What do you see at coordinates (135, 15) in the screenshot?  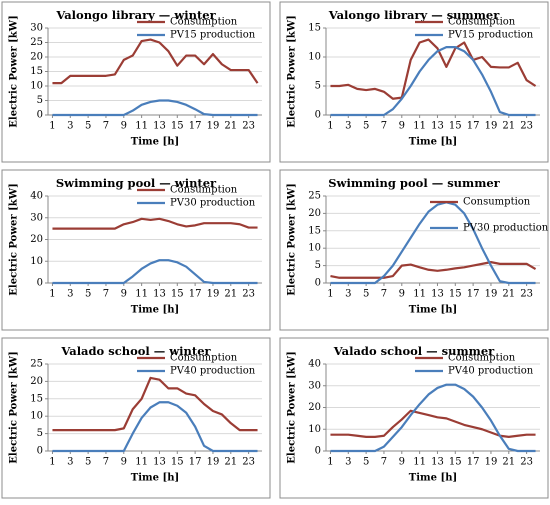 I see `chart-title: Valongo library — winter` at bounding box center [135, 15].